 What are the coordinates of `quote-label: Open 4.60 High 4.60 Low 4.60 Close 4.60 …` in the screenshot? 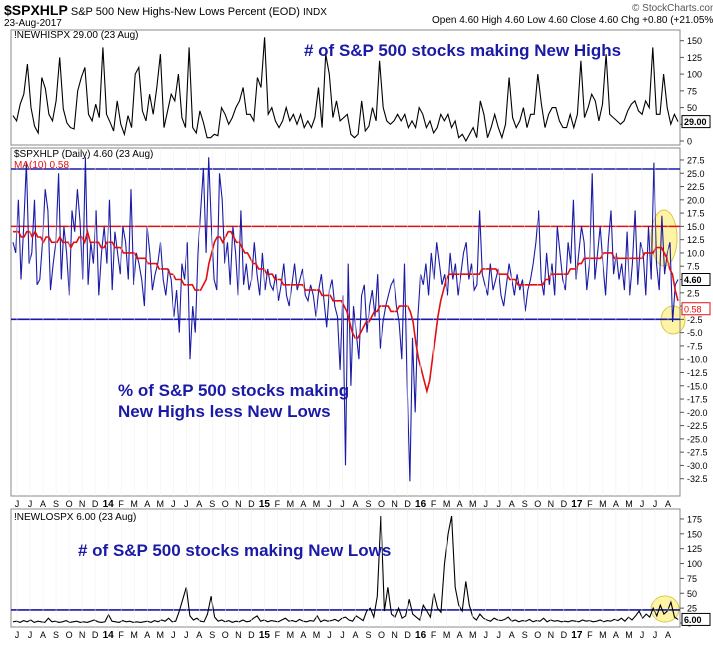 It's located at (572, 20).